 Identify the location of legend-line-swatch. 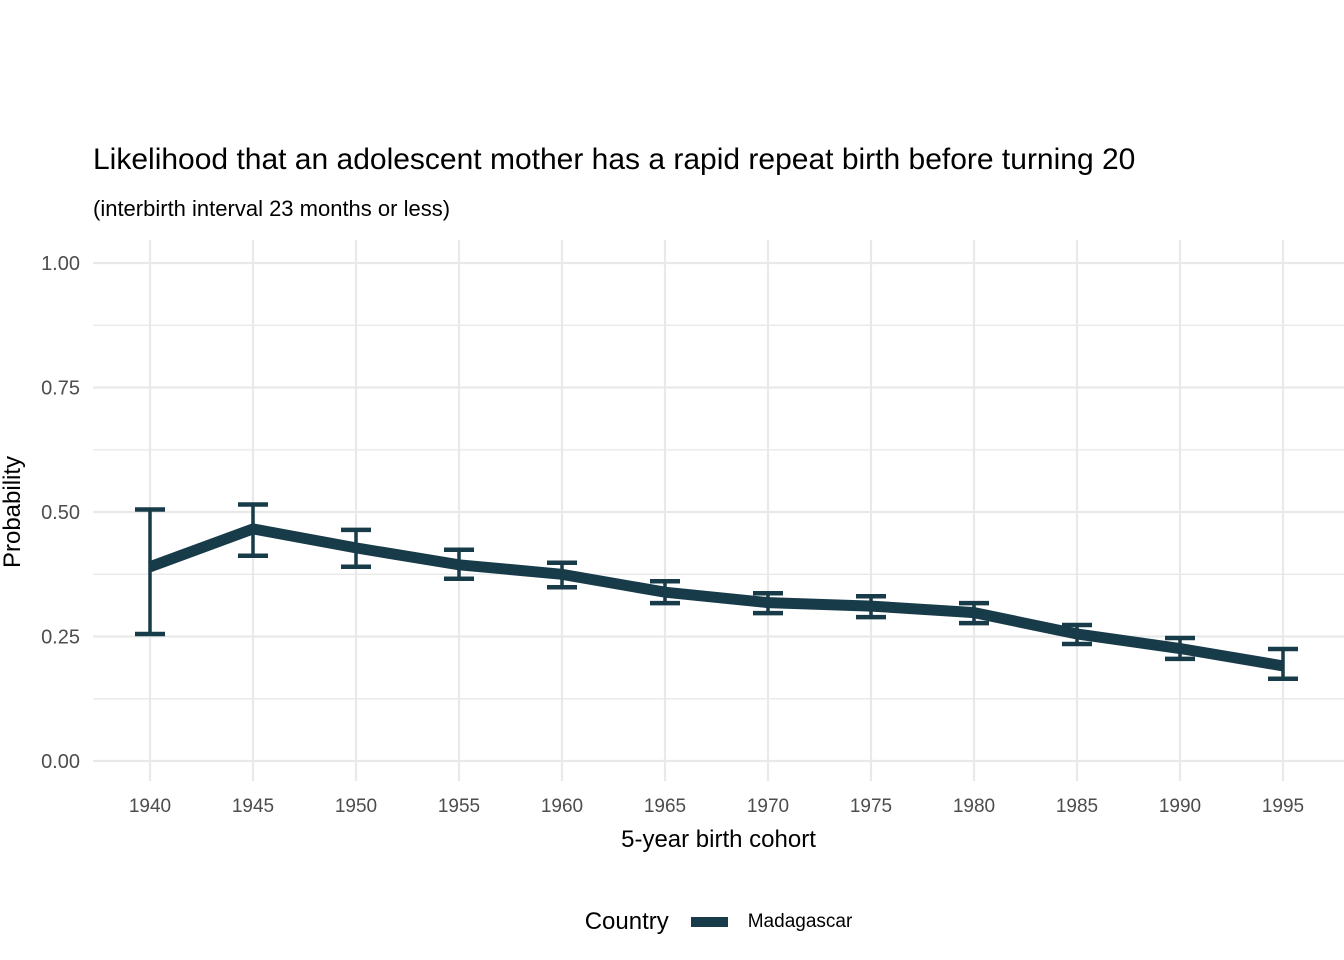
(709, 922).